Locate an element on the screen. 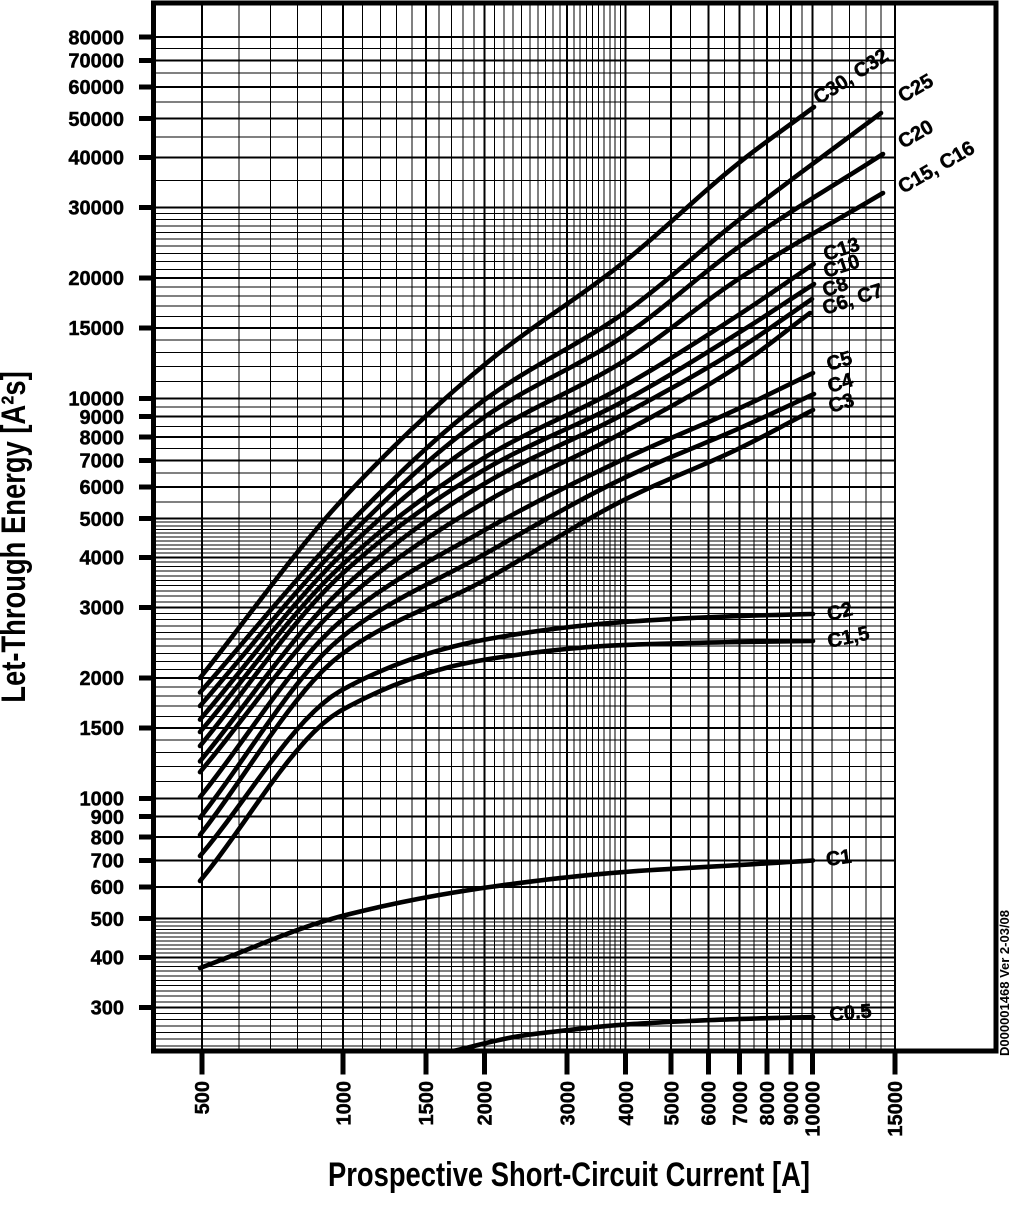 This screenshot has width=1012, height=1205. svg-text: 600 is located at coordinates (107, 888).